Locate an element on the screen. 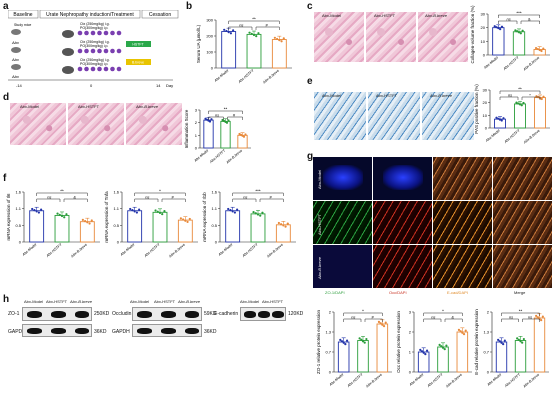  y-tick-label: 2 is located at coordinates (330, 312).